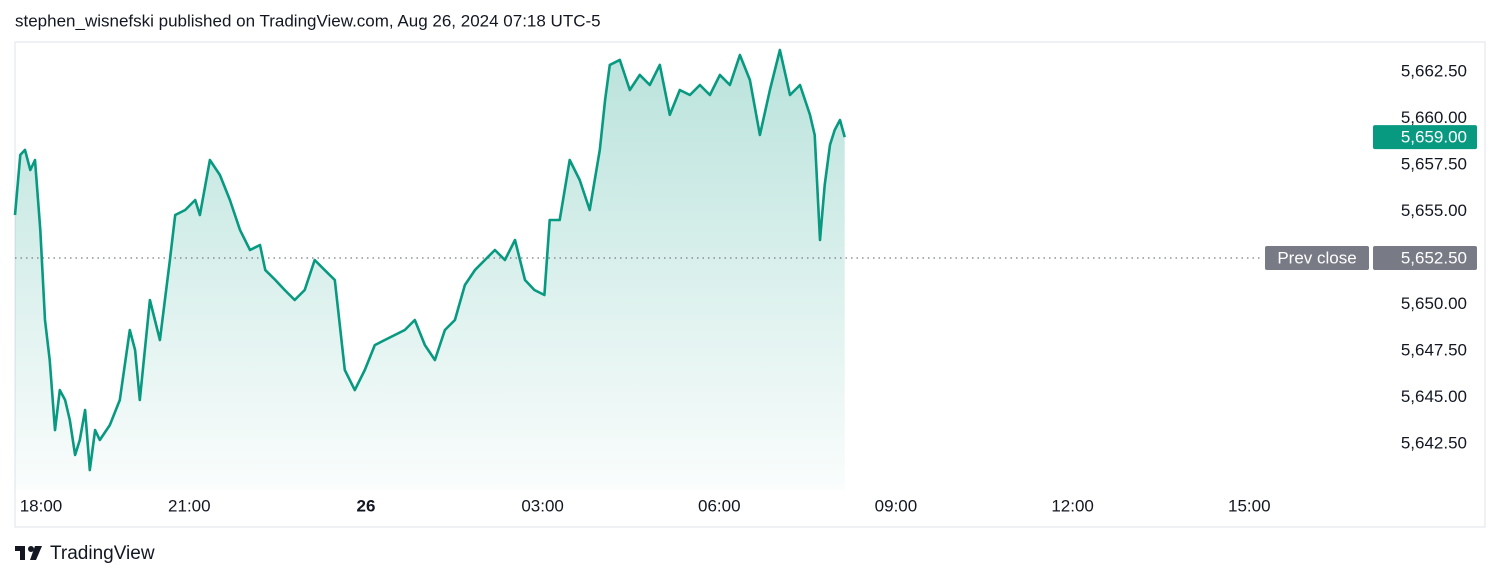 The width and height of the screenshot is (1500, 580). I want to click on y-tick-label: 5,660.00, so click(1434, 117).